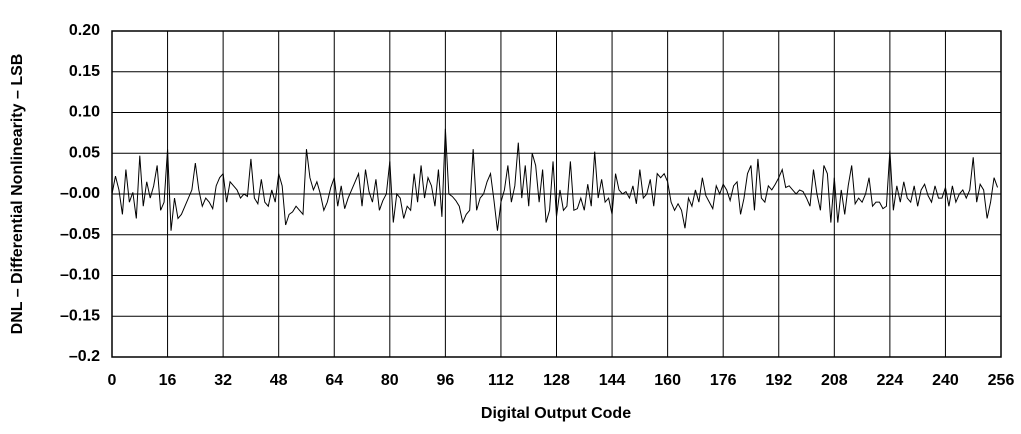 This screenshot has height=434, width=1021. I want to click on x-tick-label: 80, so click(390, 380).